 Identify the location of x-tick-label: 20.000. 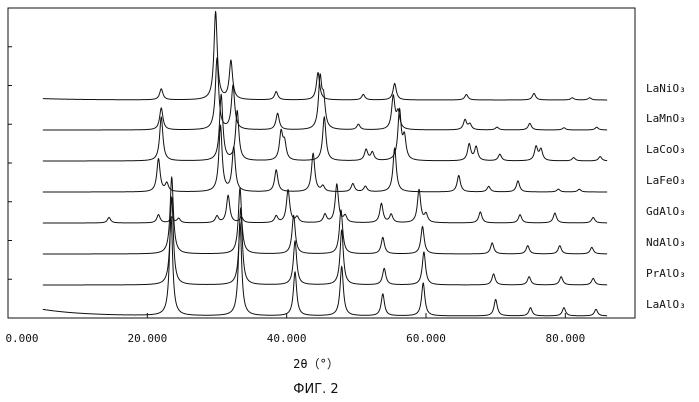
(147, 338).